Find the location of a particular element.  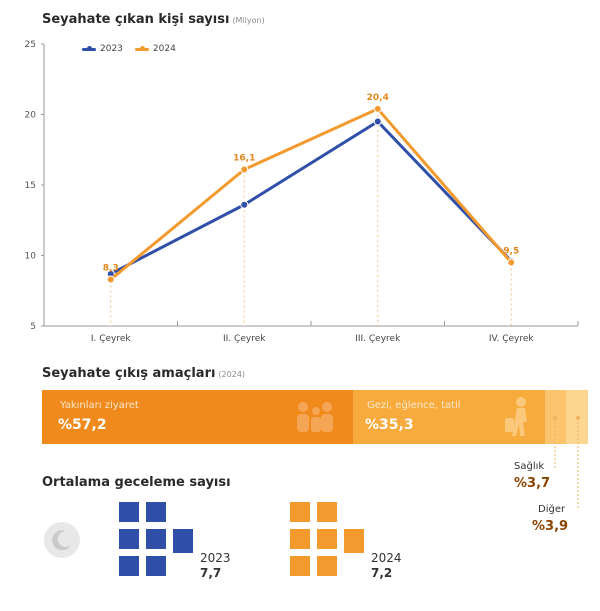

y-tick-label: 5 is located at coordinates (33, 327).